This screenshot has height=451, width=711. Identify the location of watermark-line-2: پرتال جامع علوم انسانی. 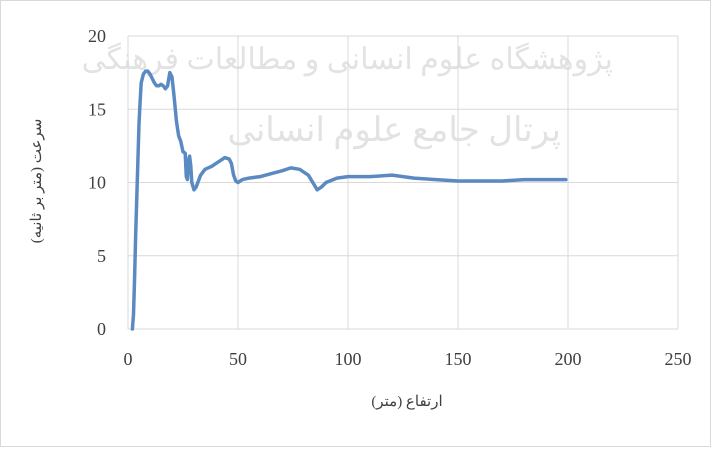
(395, 131).